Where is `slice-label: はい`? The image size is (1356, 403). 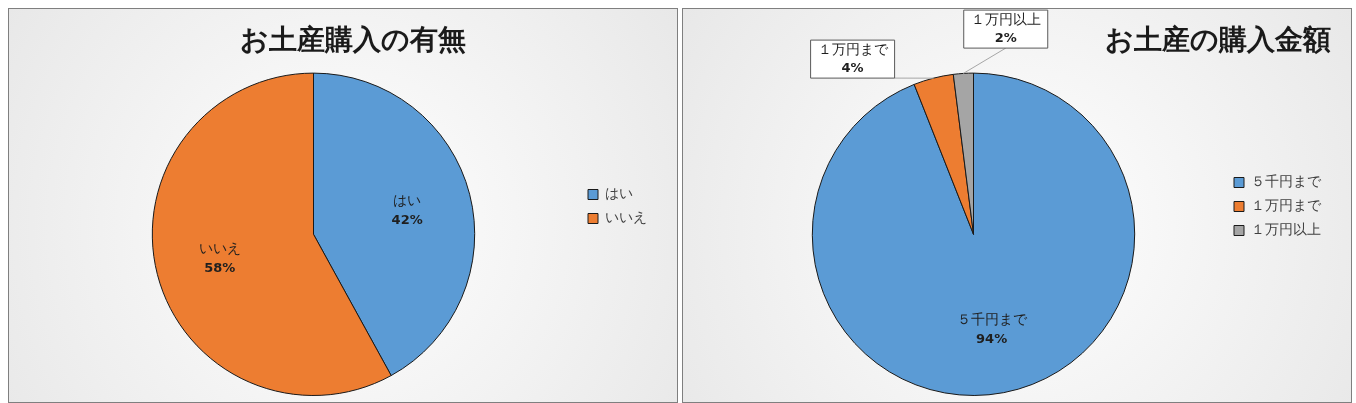
slice-label: はい is located at coordinates (407, 199).